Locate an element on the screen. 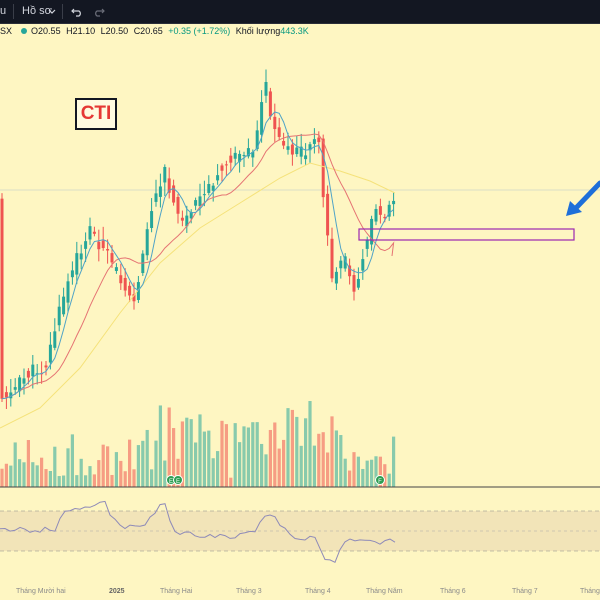 The height and width of the screenshot is (600, 600). template-button: Hồ sơ is located at coordinates (37, 11).